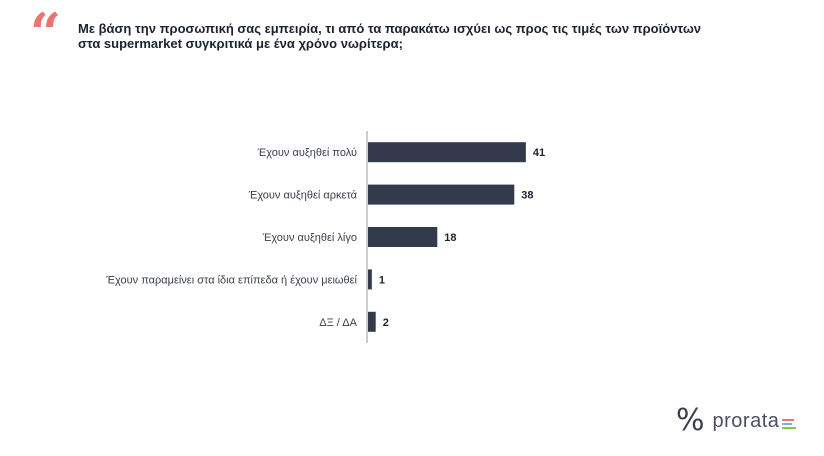 Image resolution: width=824 pixels, height=456 pixels. Describe the element at coordinates (338, 323) in the screenshot. I see `category-label: ΔΞ / ΔΑ` at that location.